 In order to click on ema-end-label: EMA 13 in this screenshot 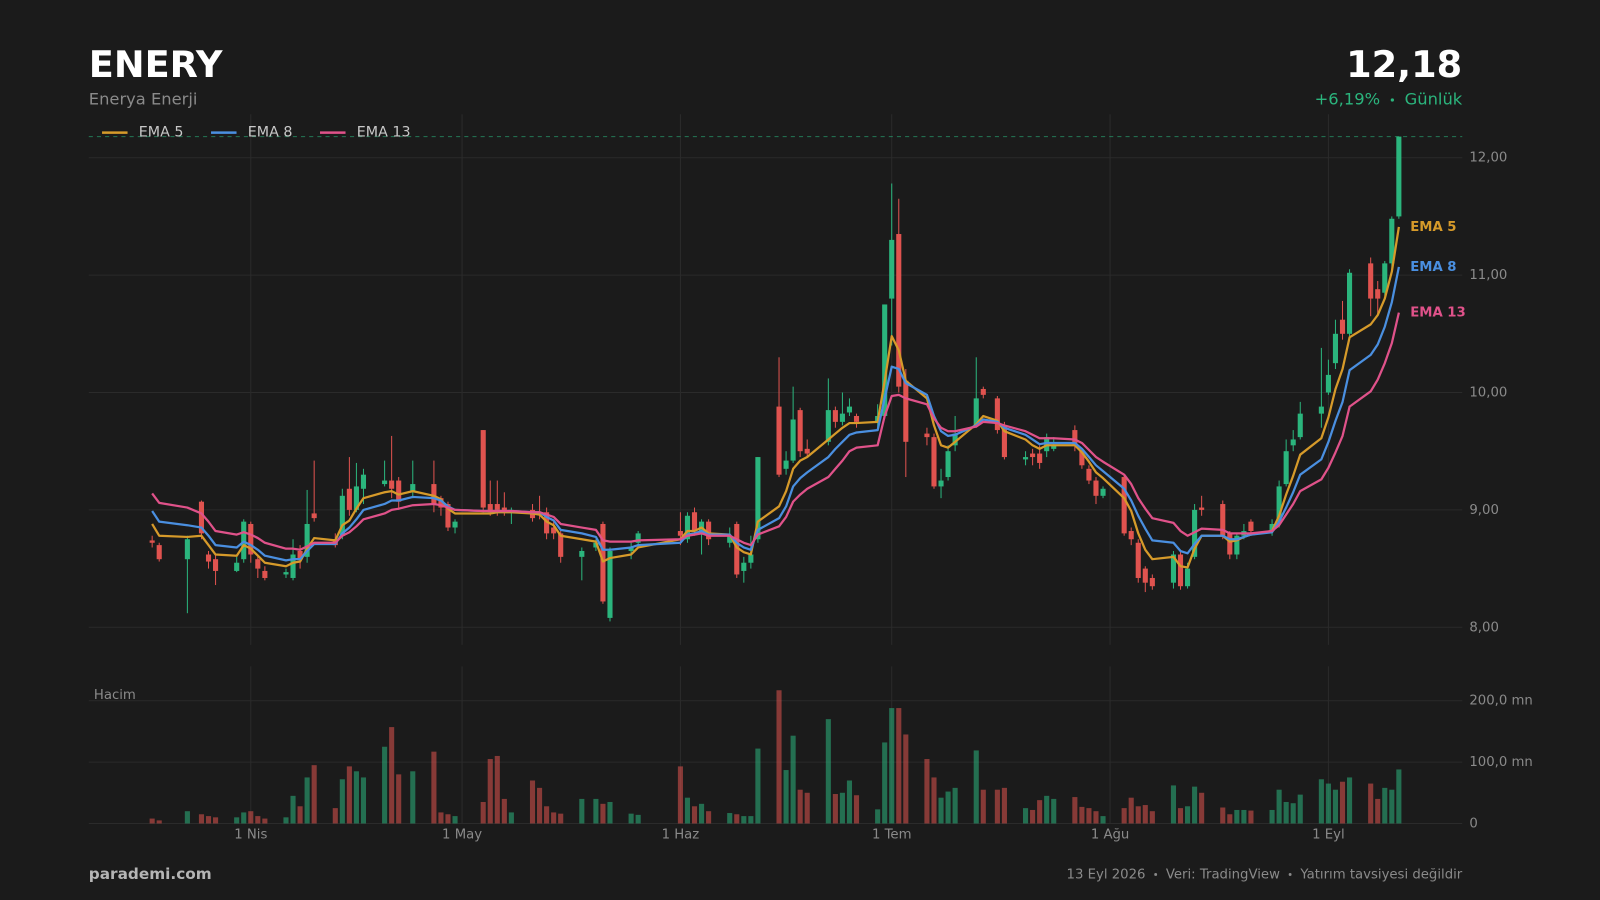, I will do `click(1438, 313)`.